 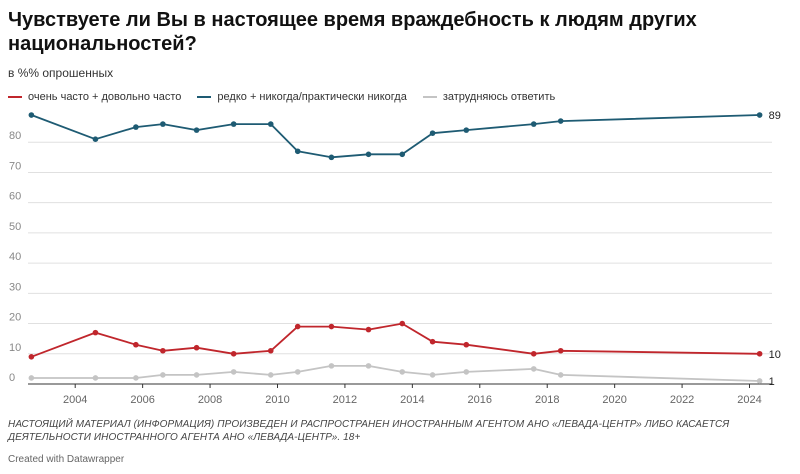 What do you see at coordinates (204, 97) in the screenshot?
I see `legend-swatch-rarely` at bounding box center [204, 97].